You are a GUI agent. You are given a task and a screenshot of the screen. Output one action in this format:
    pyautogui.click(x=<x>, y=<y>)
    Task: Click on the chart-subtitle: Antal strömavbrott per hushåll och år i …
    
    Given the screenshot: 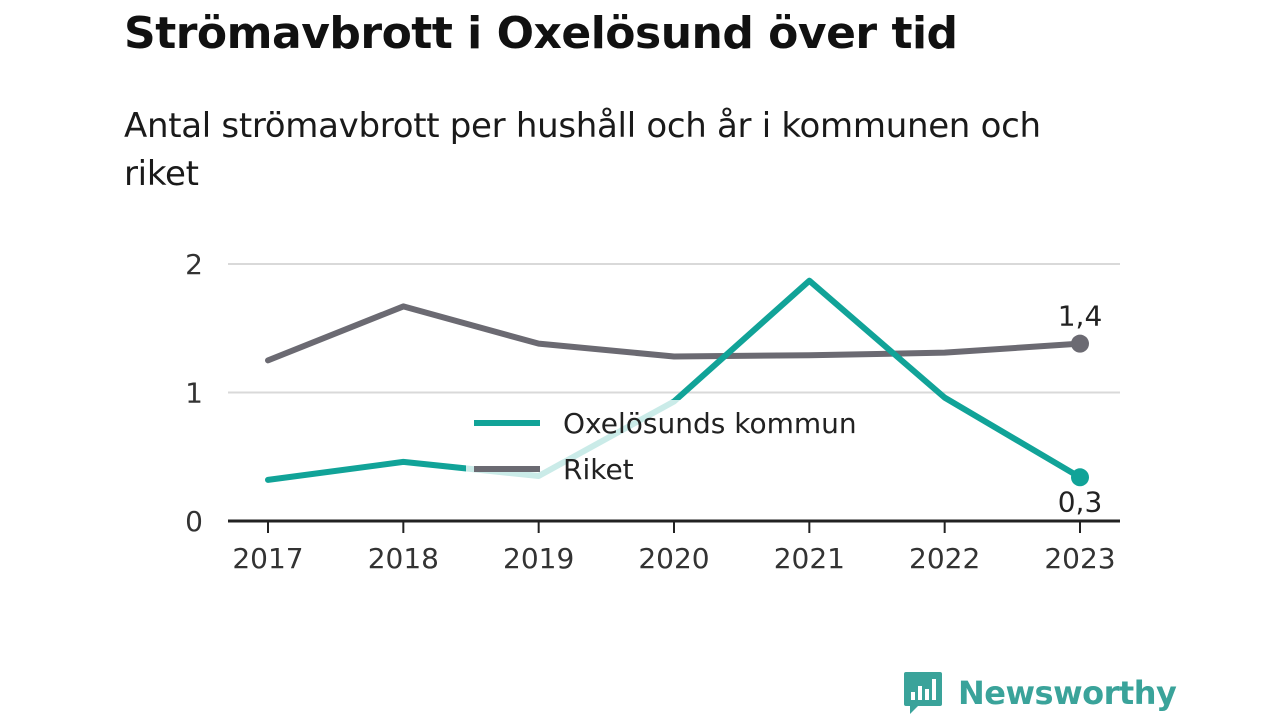 What is the action you would take?
    pyautogui.click(x=582, y=150)
    